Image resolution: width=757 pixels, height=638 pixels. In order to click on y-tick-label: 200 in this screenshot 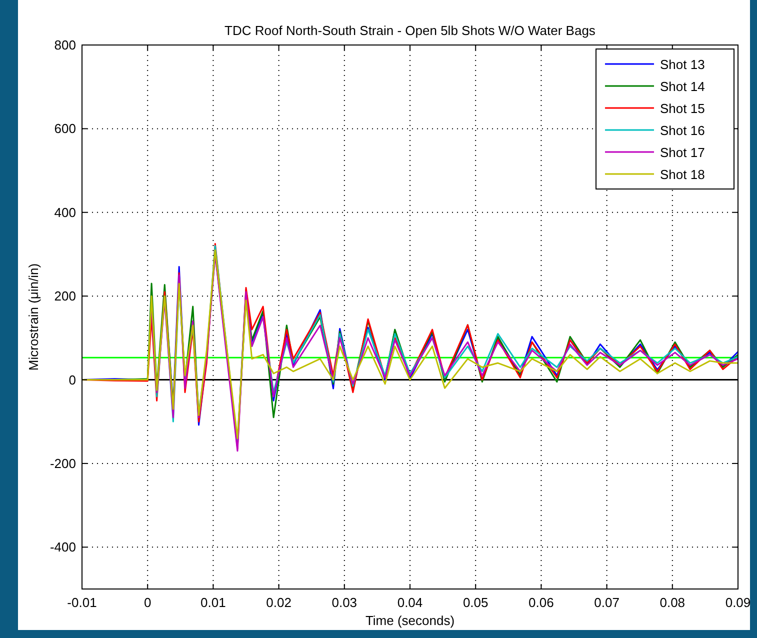, I will do `click(65, 296)`.